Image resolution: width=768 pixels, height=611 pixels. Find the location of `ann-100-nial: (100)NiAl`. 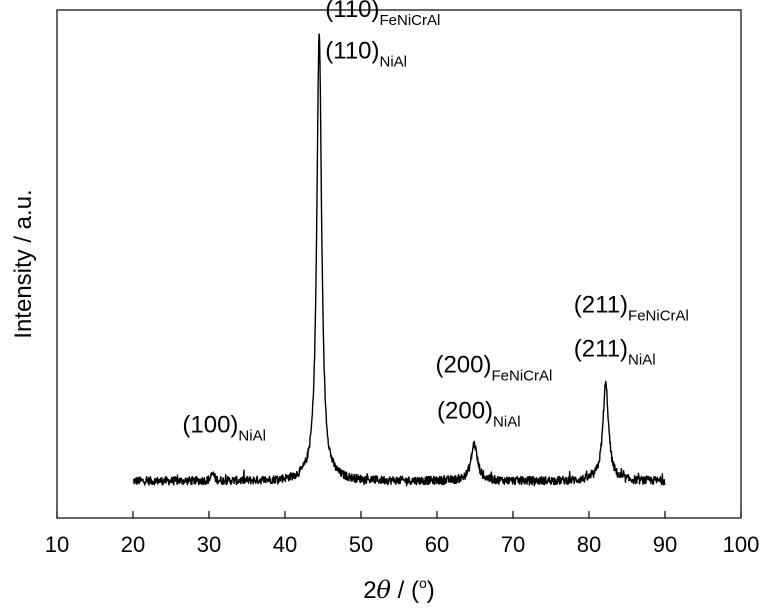

ann-100-nial: (100)NiAl is located at coordinates (224, 428).